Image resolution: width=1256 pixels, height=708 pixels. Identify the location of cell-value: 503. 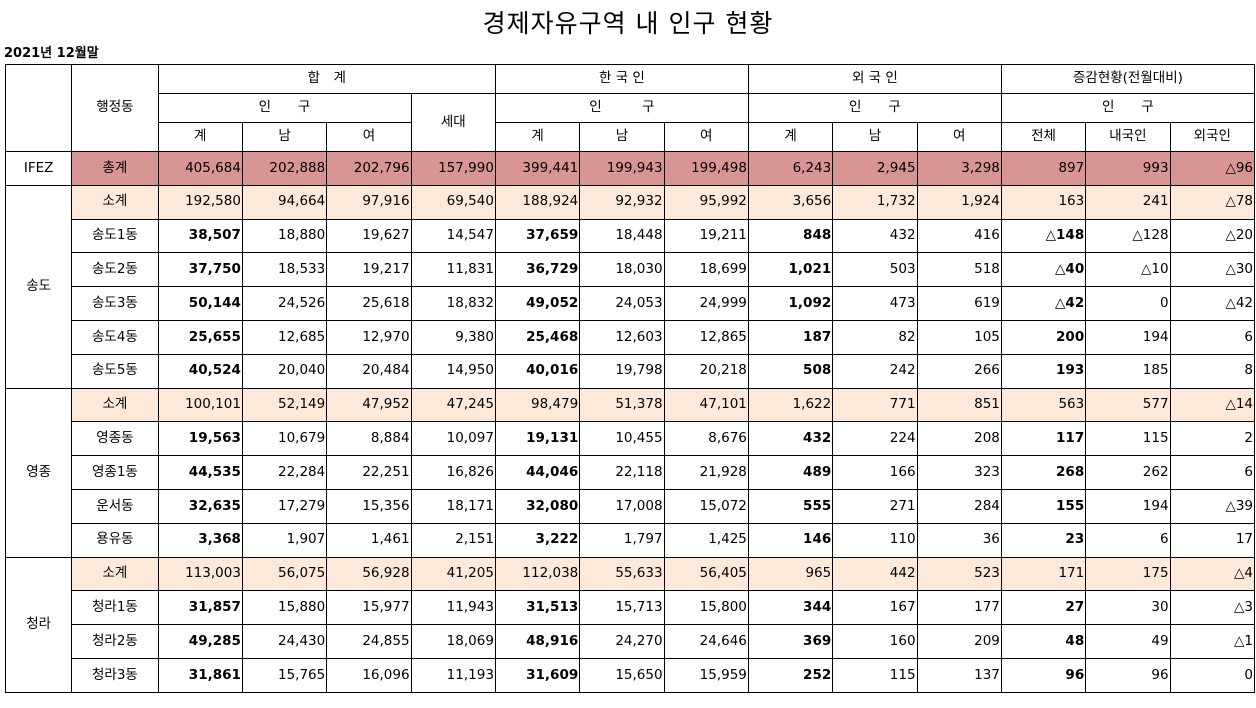
(875, 270).